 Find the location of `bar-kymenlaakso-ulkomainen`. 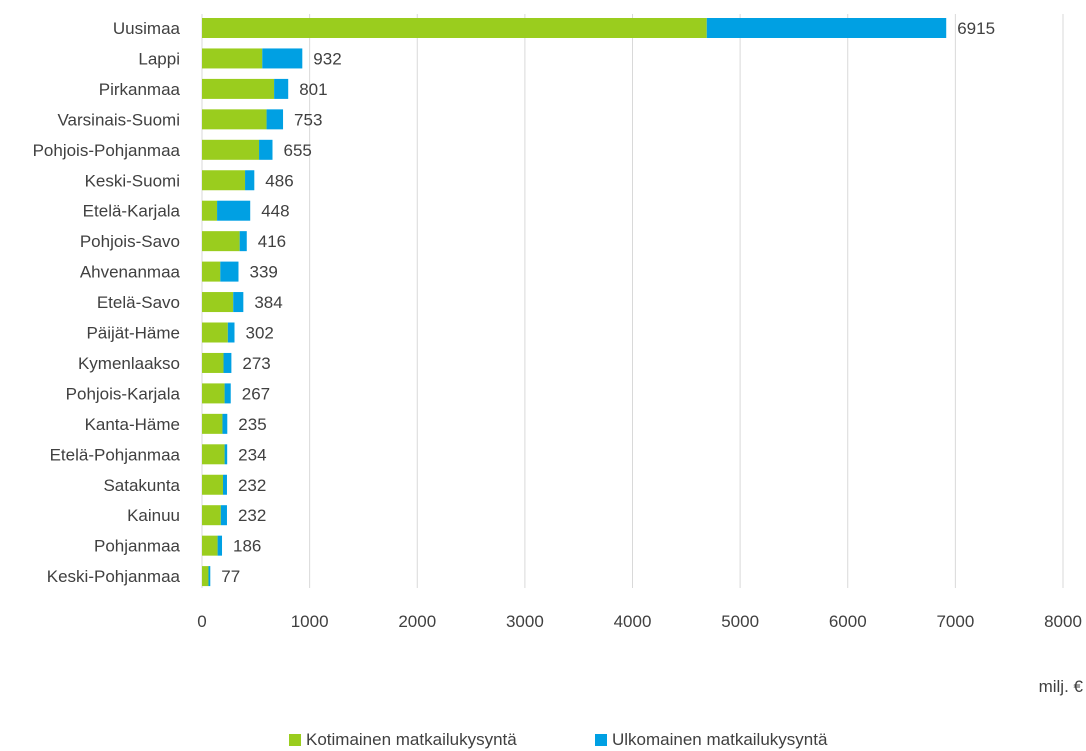

bar-kymenlaakso-ulkomainen is located at coordinates (227, 362).